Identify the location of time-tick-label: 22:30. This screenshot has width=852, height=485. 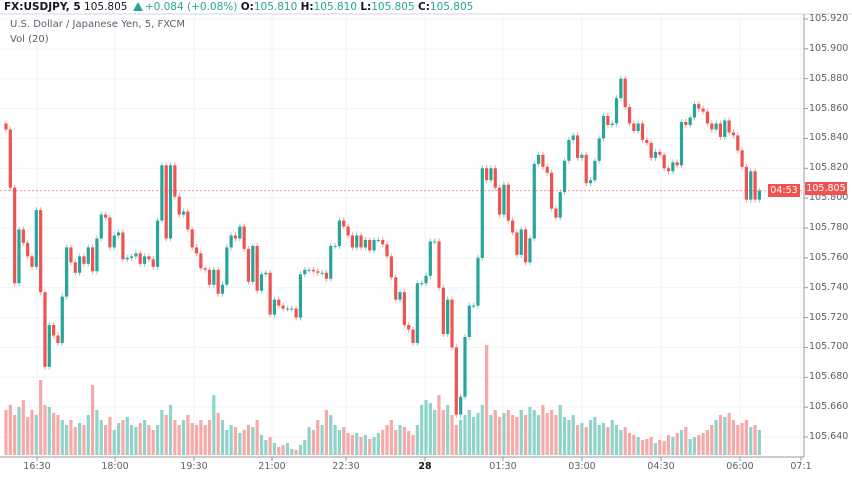
(346, 466).